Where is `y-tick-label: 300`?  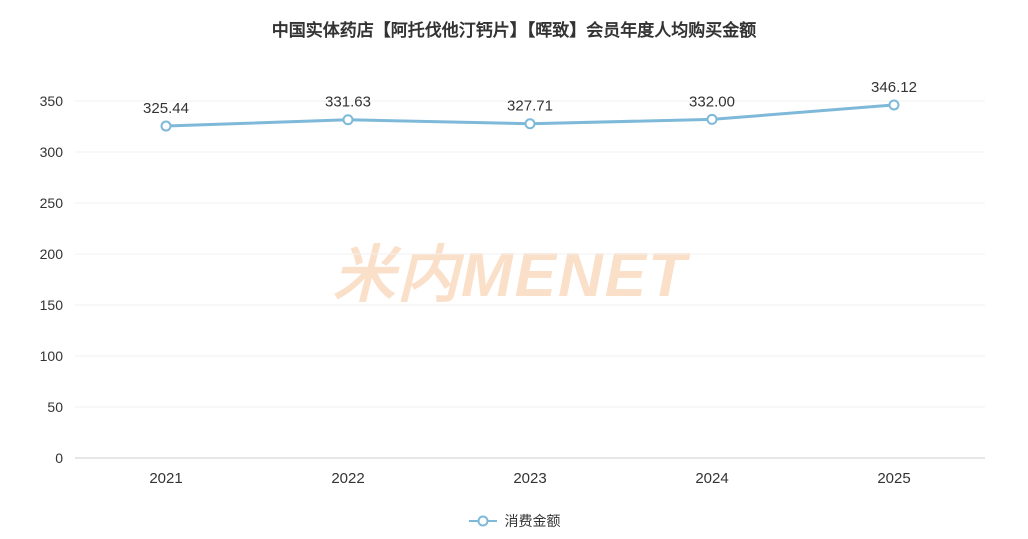
y-tick-label: 300 is located at coordinates (52, 152).